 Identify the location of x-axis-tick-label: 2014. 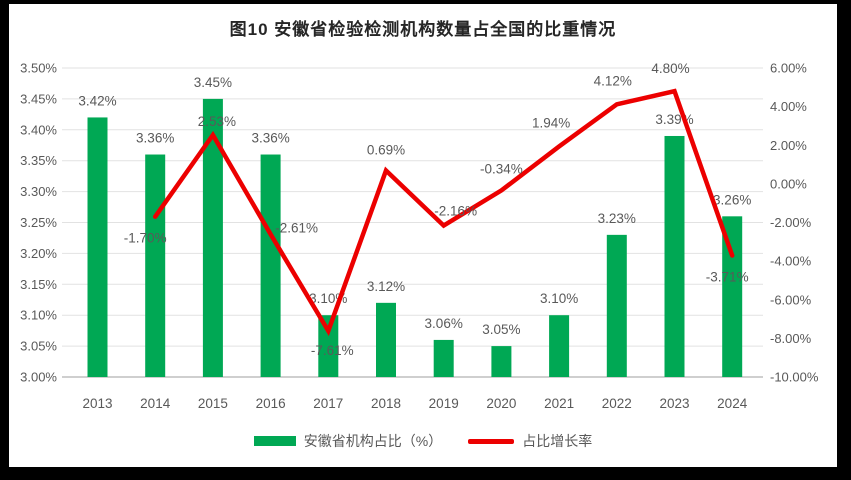
(155, 403).